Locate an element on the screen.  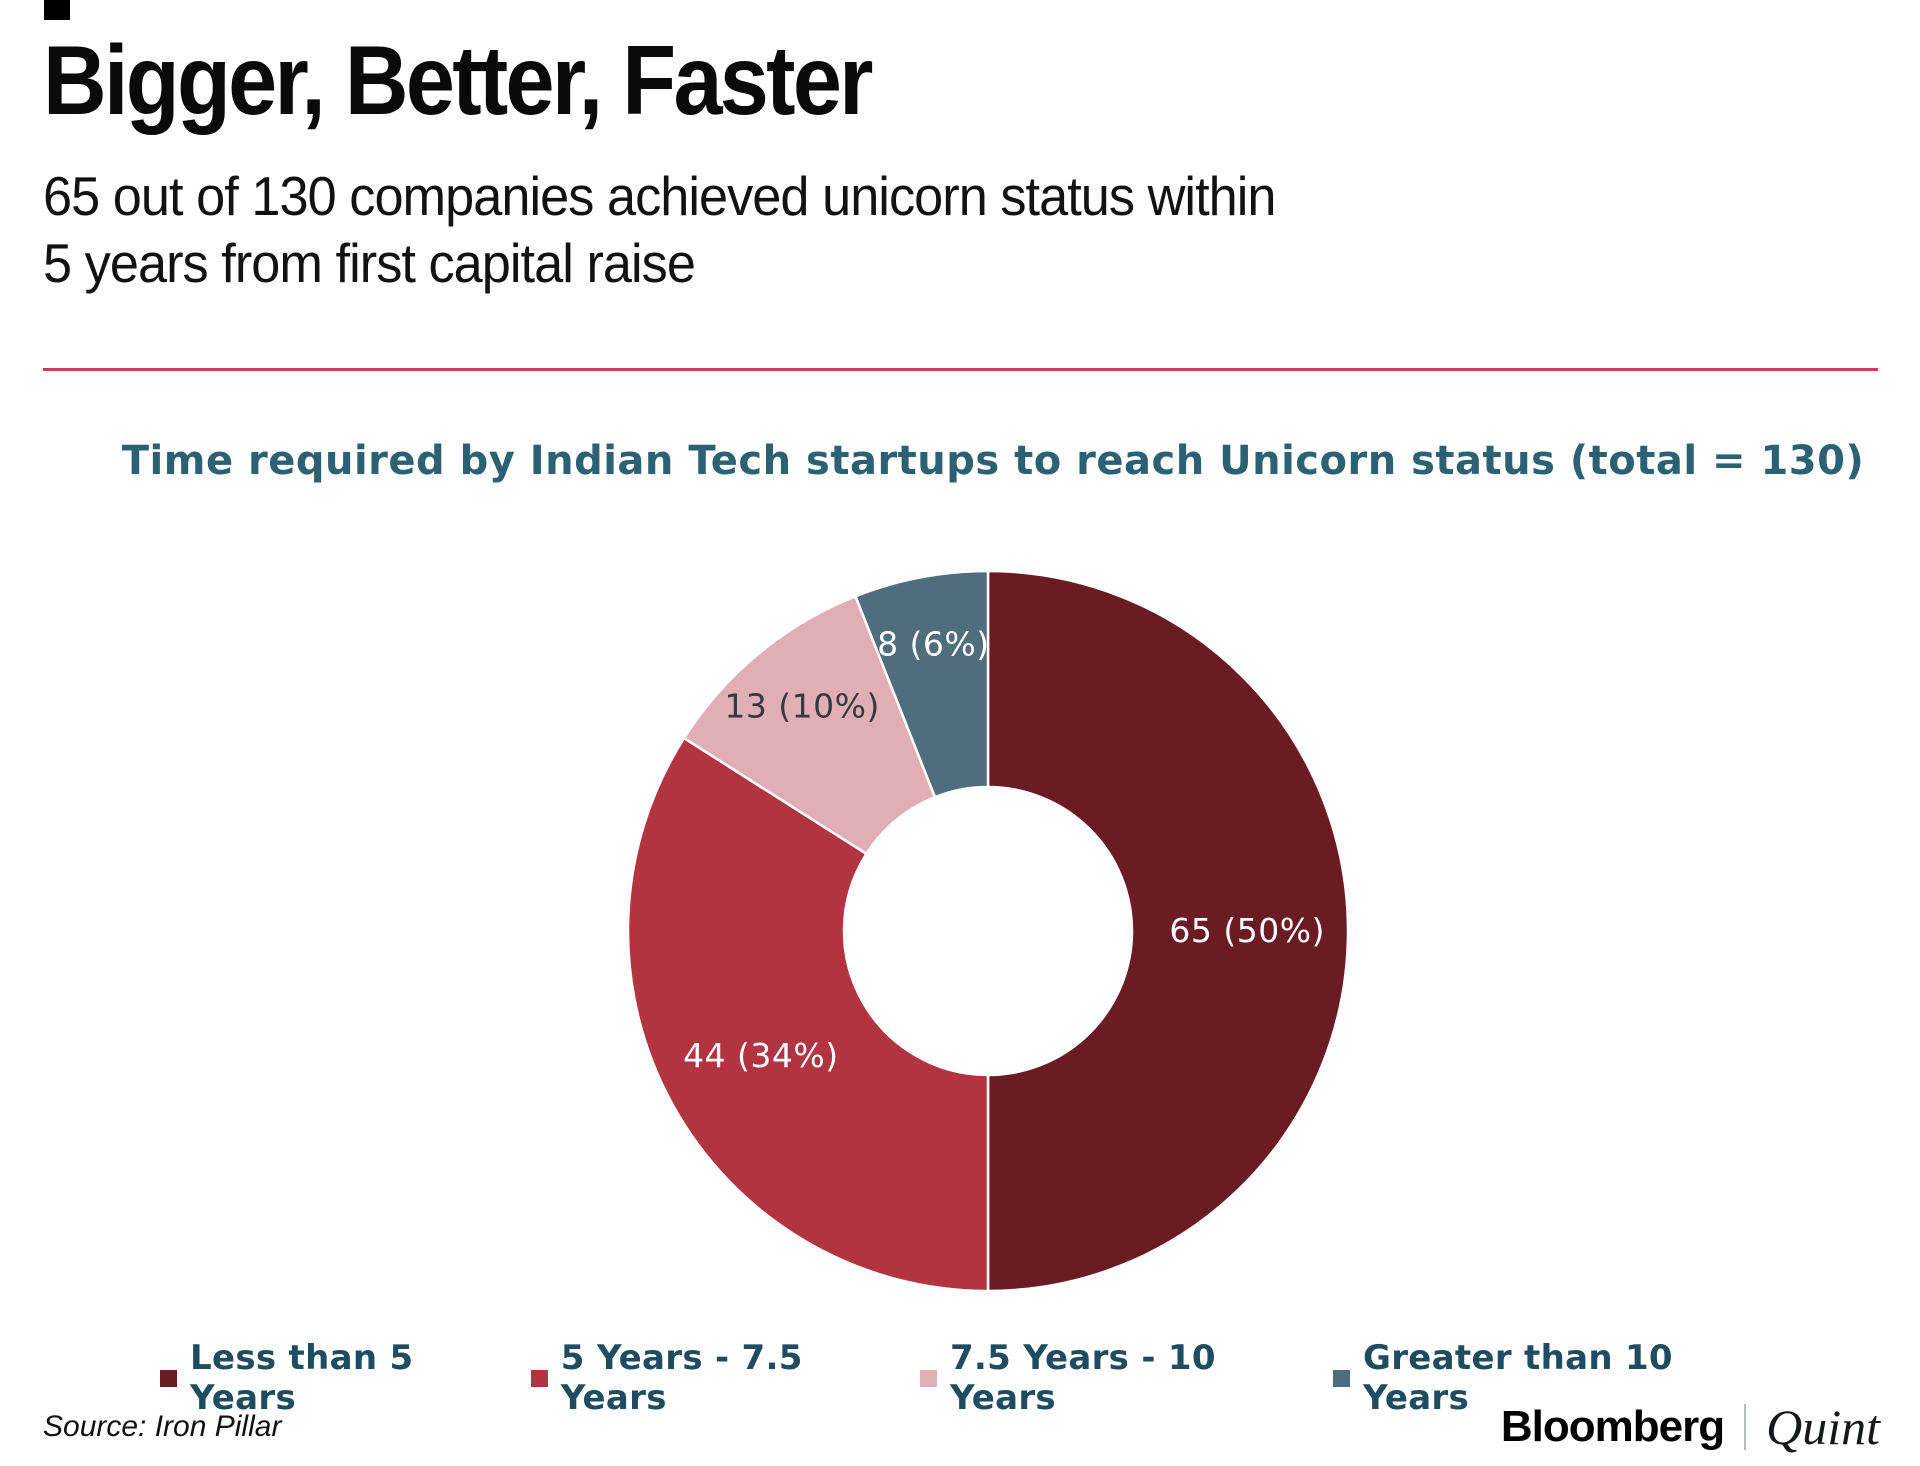
legend-label: Greater than 10 Years is located at coordinates (1518, 1378).